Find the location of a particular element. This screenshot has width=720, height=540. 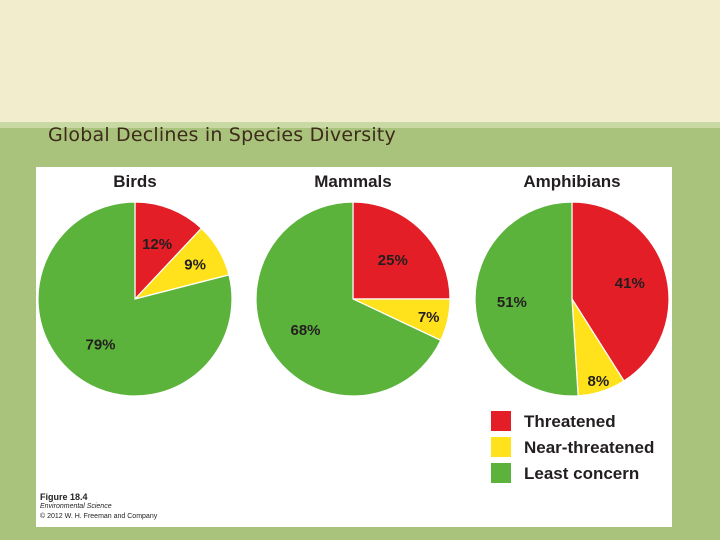

pie-data-label: 79% is located at coordinates (100, 345).